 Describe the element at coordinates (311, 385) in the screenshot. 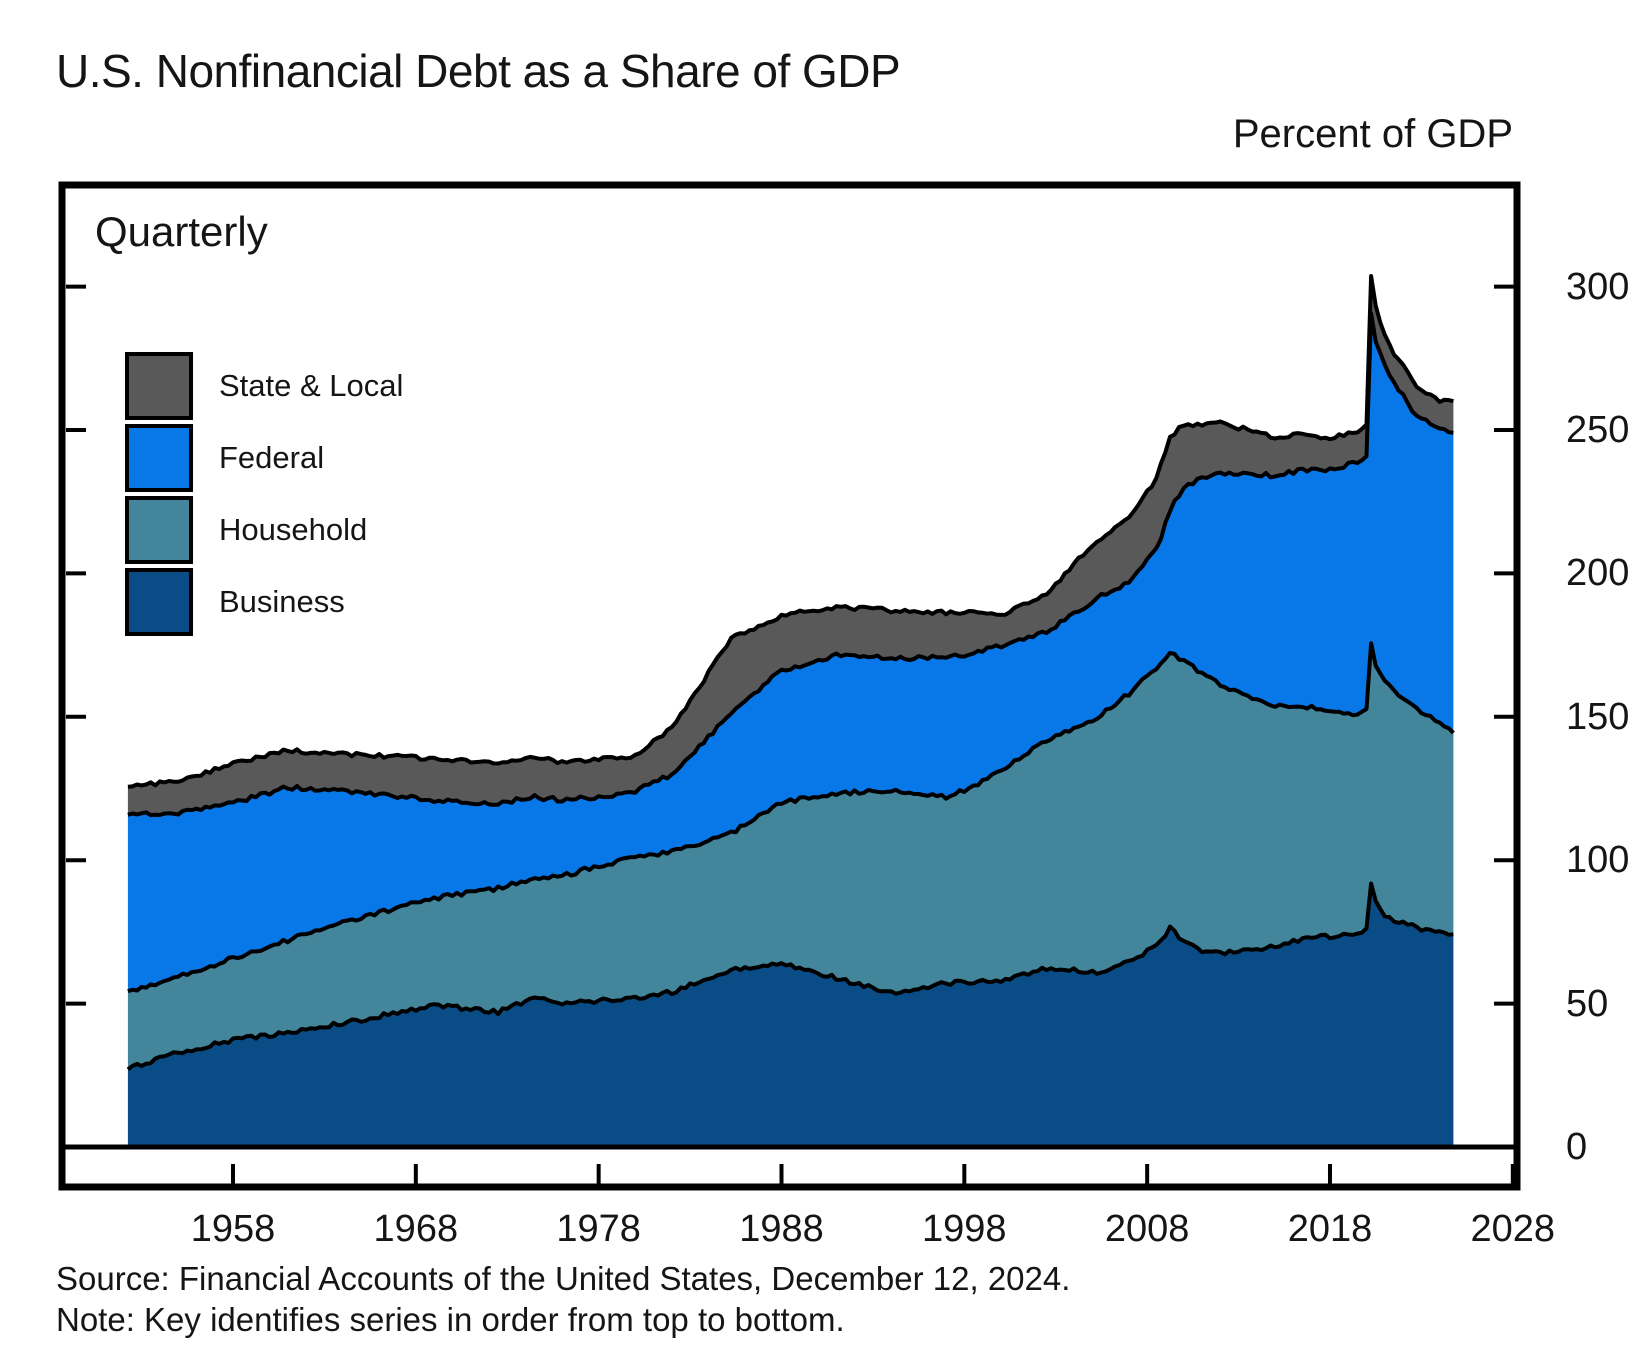

I see `legend-label: State & Local` at that location.